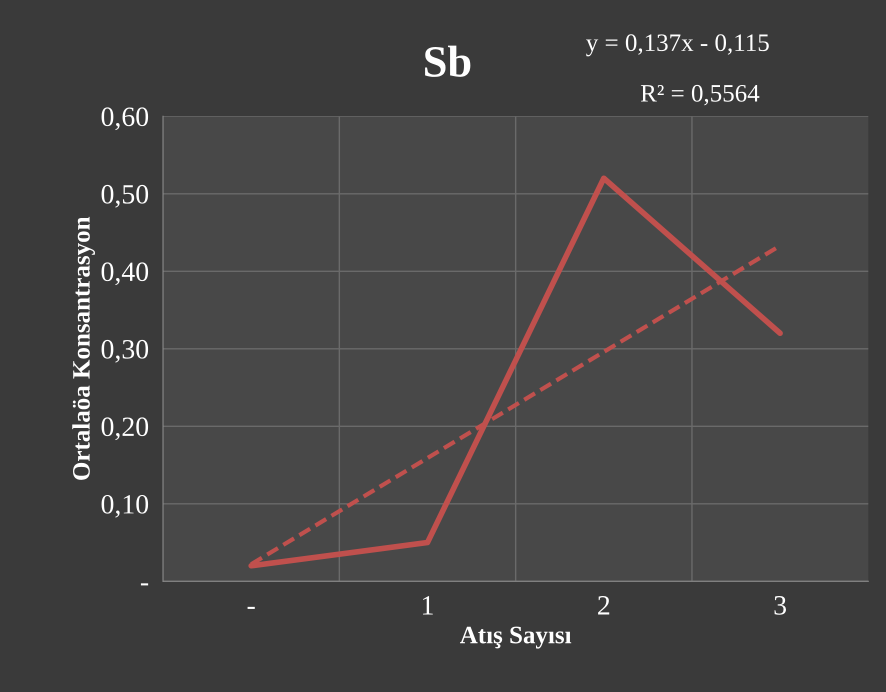  I want to click on y-tick-label: 0,10, so click(125, 506).